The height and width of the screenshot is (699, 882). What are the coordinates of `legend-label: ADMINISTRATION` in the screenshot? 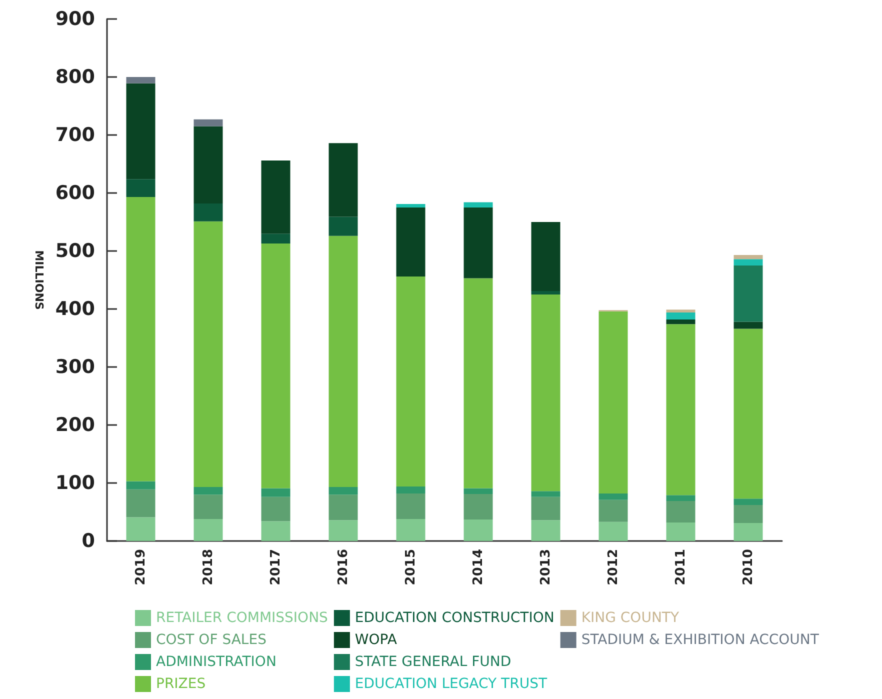 It's located at (216, 662).